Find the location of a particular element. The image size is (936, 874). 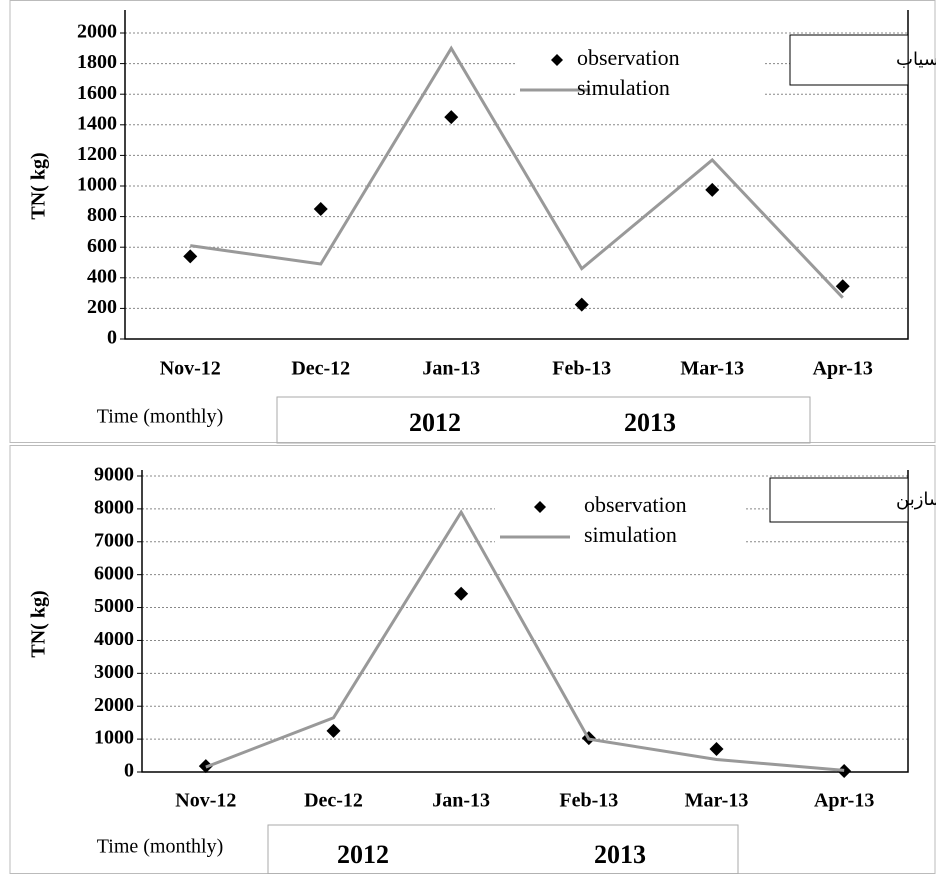

y-tick-label: 200 is located at coordinates (102, 307).